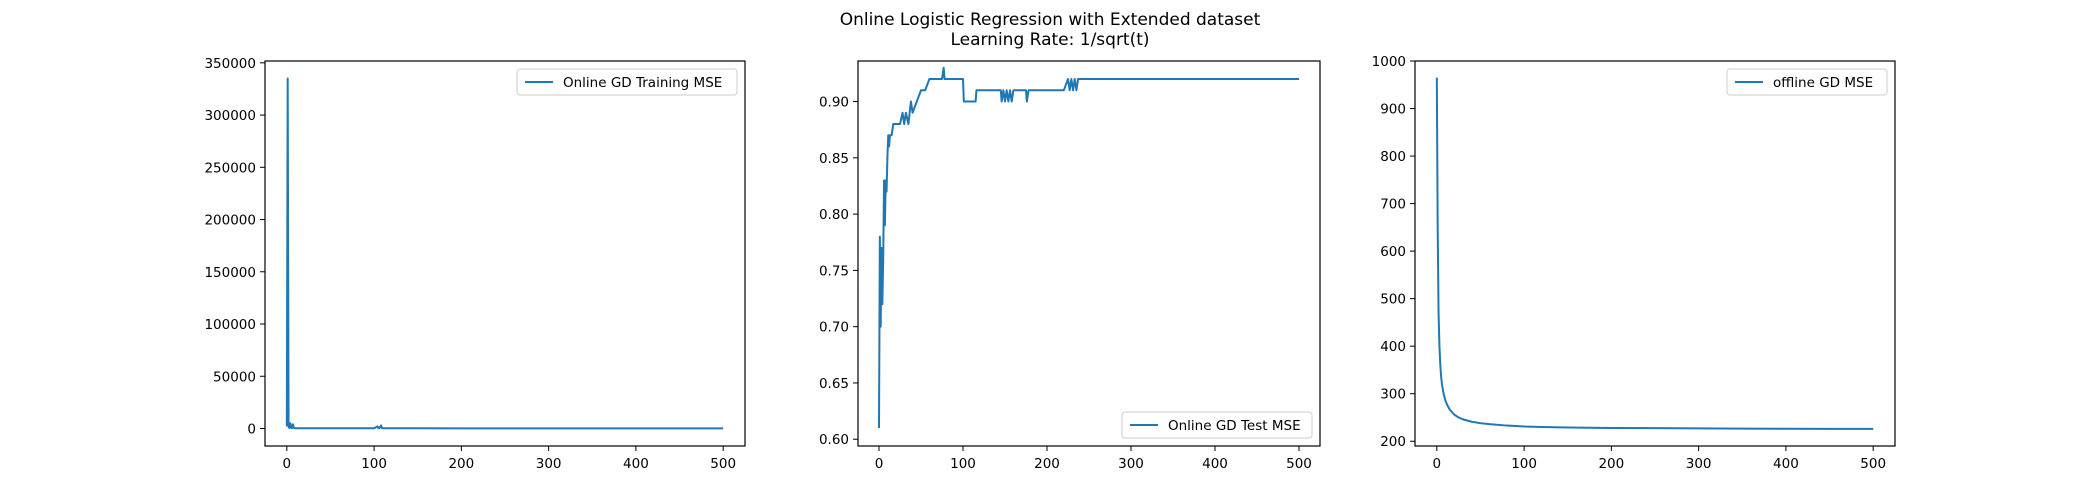 The image size is (2100, 500). What do you see at coordinates (1393, 252) in the screenshot?
I see `y-tick-label: 600` at bounding box center [1393, 252].